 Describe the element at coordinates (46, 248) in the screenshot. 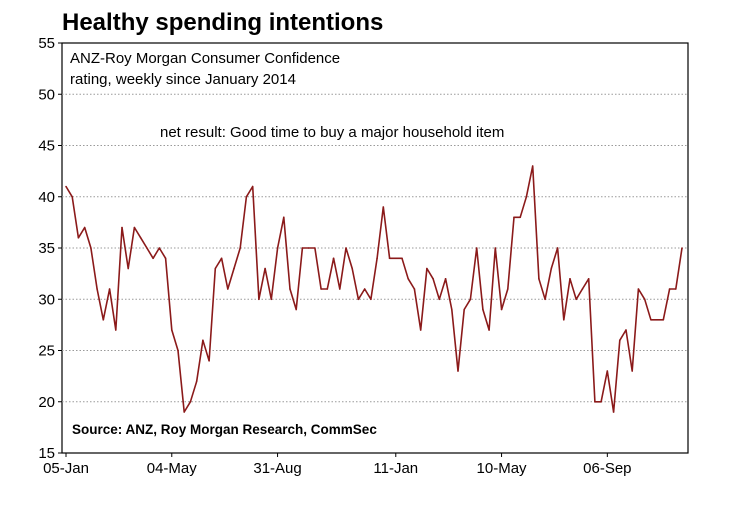

I see `y-tick-label-35: 35` at that location.